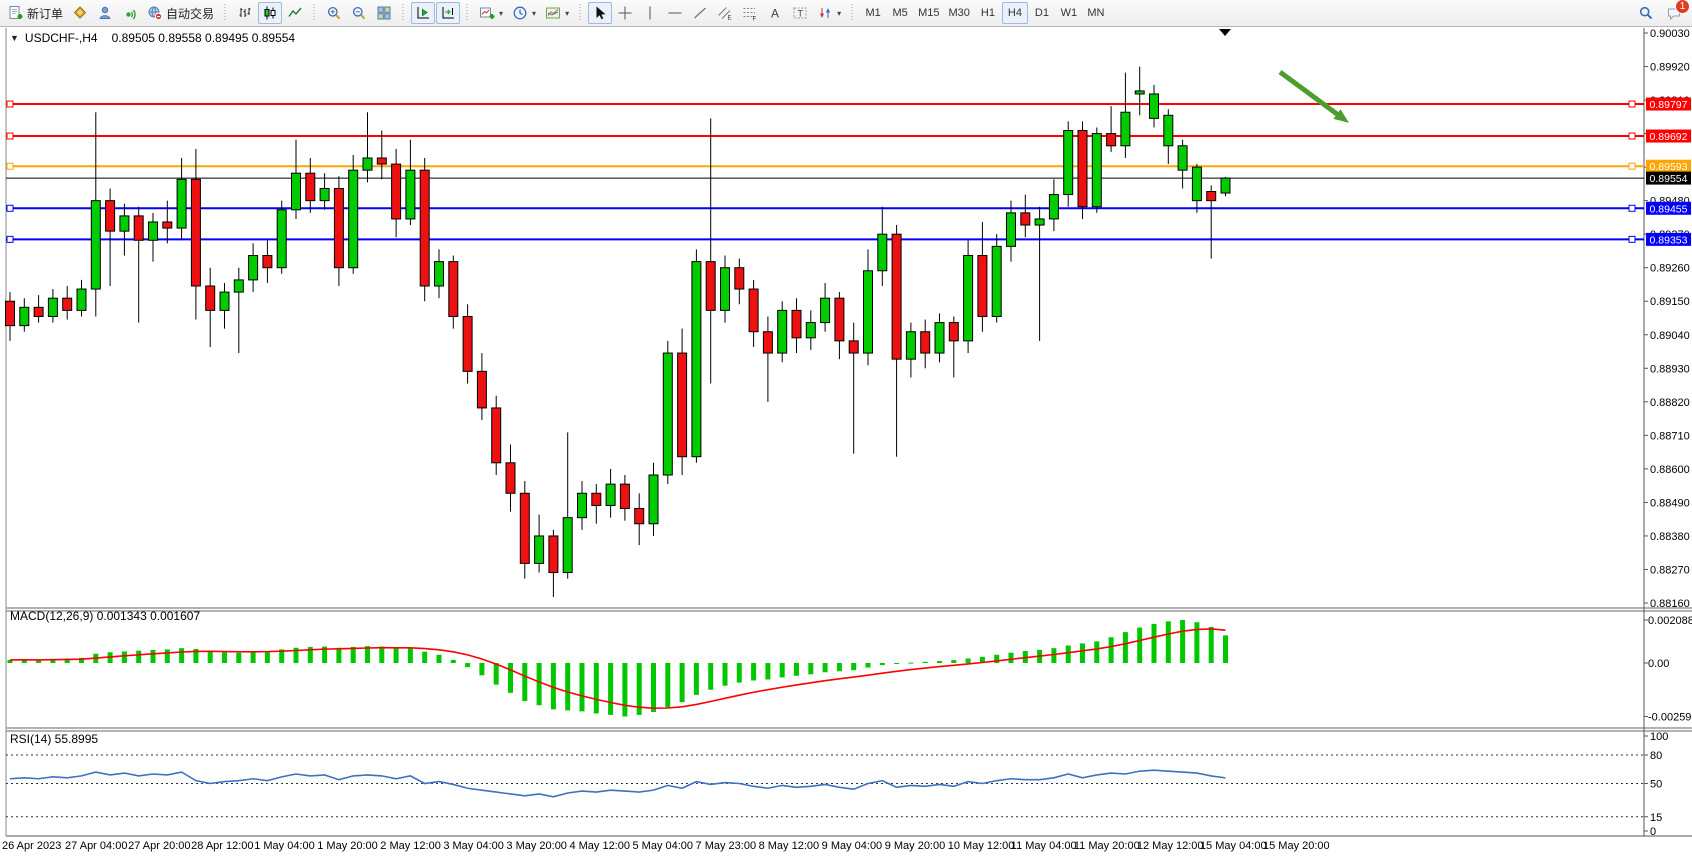  What do you see at coordinates (988, 13) in the screenshot?
I see `timeframe-H1: H1` at bounding box center [988, 13].